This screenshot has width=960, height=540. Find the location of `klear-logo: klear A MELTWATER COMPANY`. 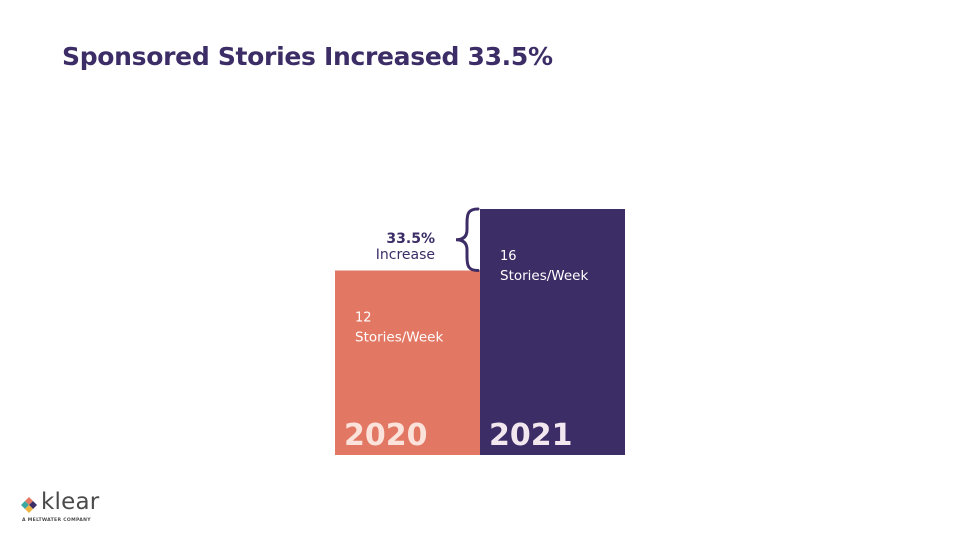

klear-logo: klear A MELTWATER COMPANY is located at coordinates (70, 508).